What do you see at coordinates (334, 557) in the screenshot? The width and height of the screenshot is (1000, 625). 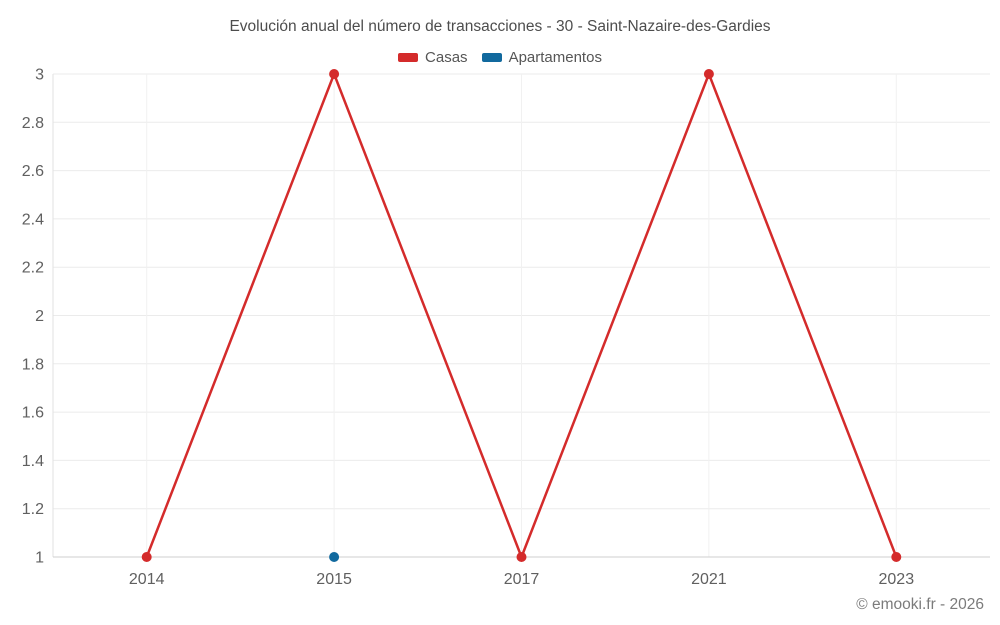 I see `apartamentos-data-point` at bounding box center [334, 557].